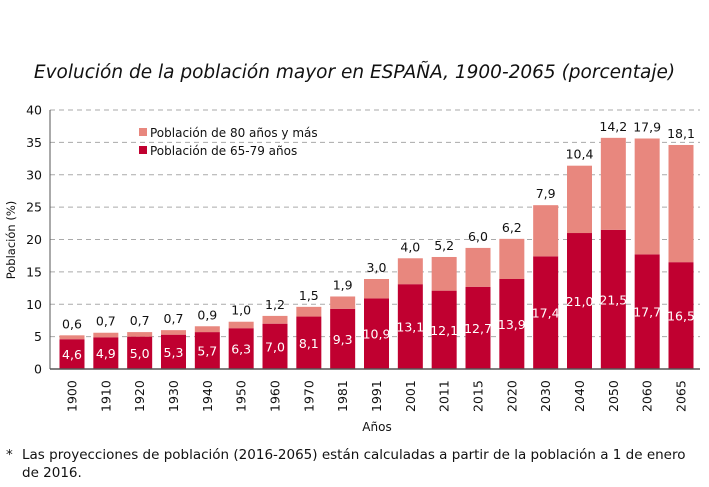 This screenshot has height=487, width=709. Describe the element at coordinates (34, 174) in the screenshot. I see `y-tick-label: 30` at that location.